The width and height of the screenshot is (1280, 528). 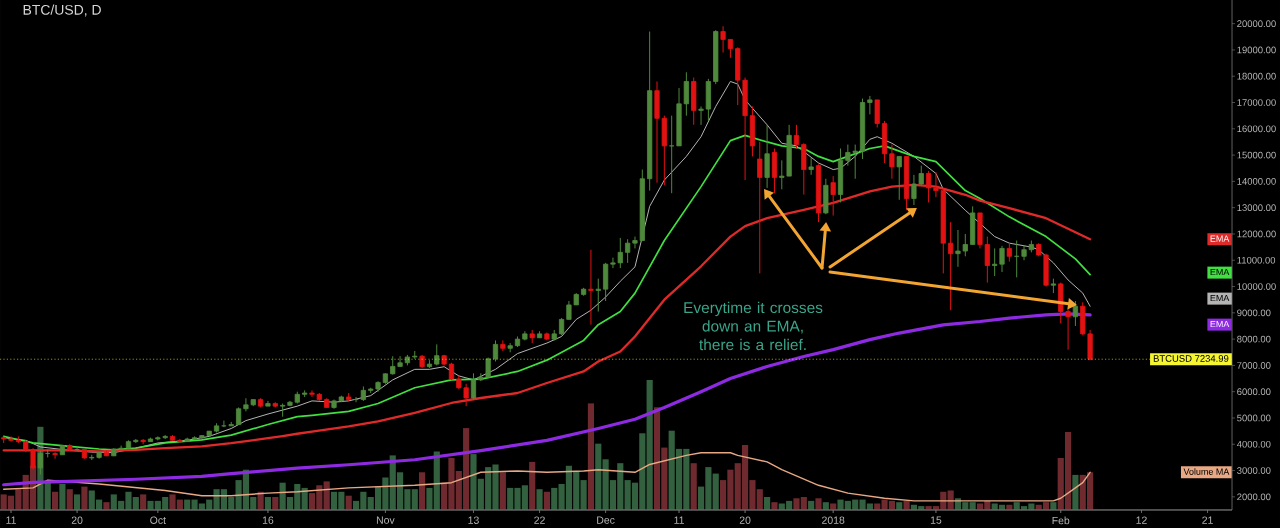 What do you see at coordinates (1141, 520) in the screenshot?
I see `x-tick-label: 12` at bounding box center [1141, 520].